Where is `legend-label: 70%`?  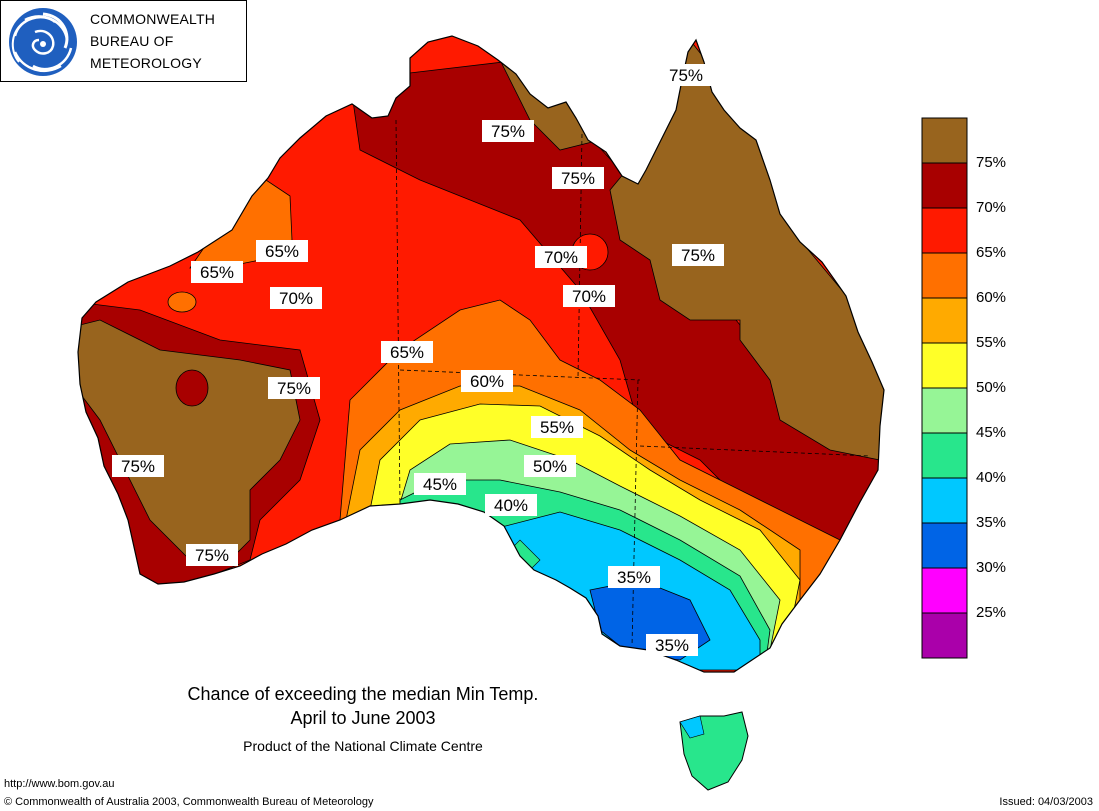 legend-label: 70% is located at coordinates (991, 207).